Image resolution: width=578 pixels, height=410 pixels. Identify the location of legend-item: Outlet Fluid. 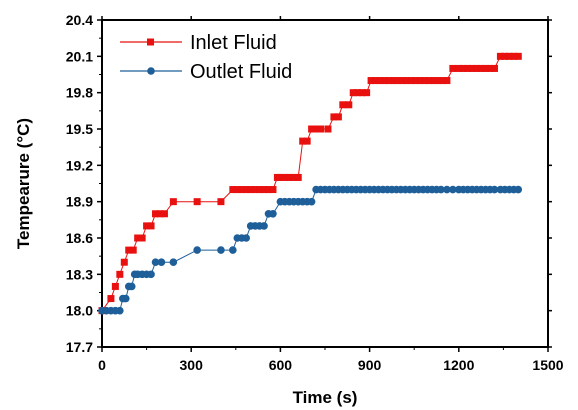
(206, 72).